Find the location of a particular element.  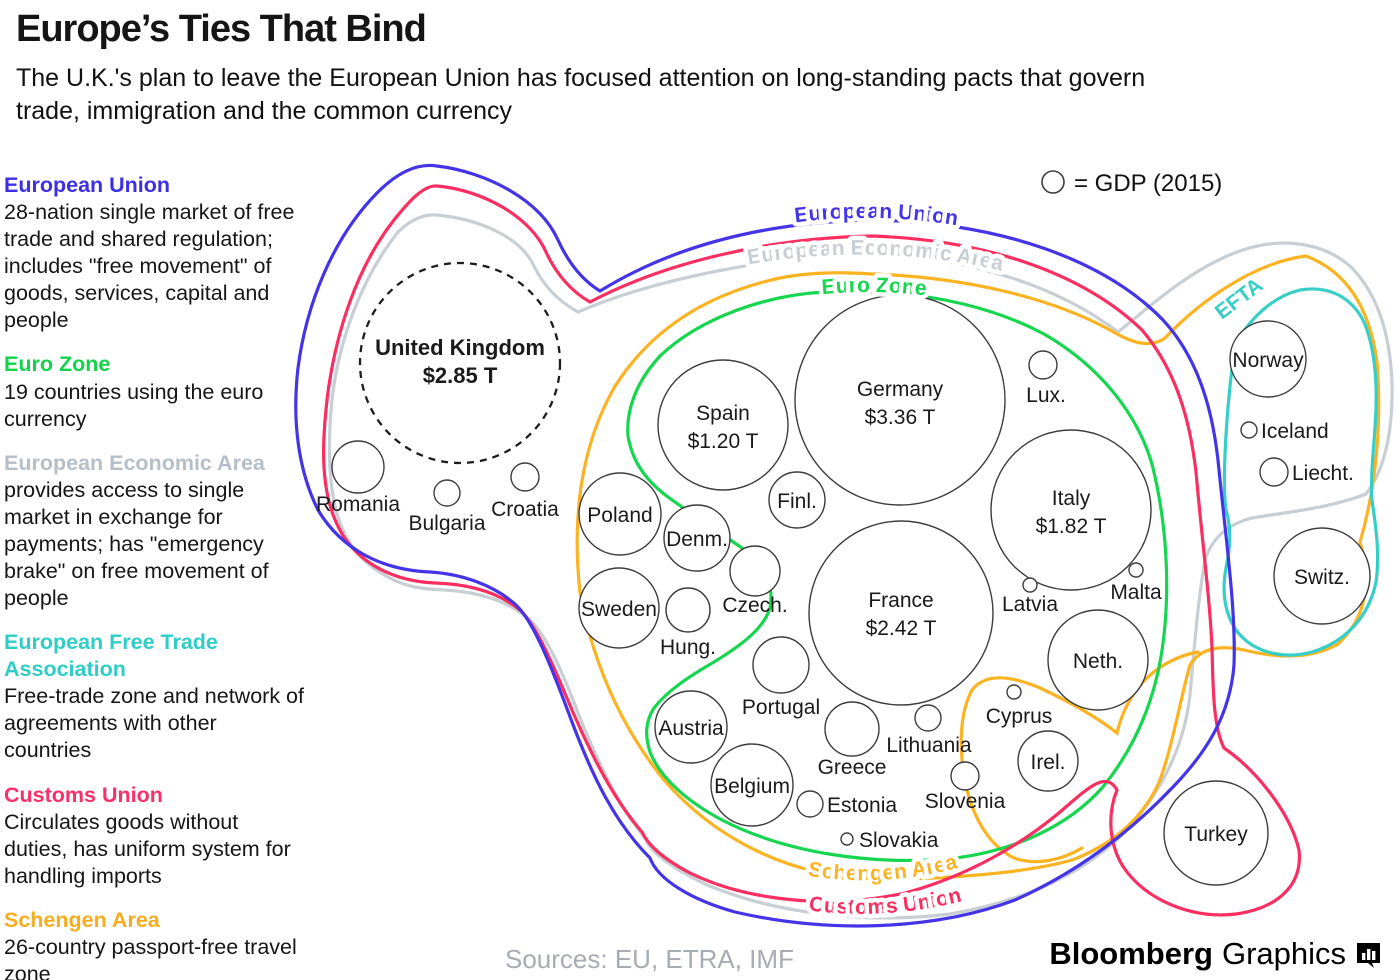

legend-title-european-free-trade-association: European Free Trade Association is located at coordinates (111, 656).